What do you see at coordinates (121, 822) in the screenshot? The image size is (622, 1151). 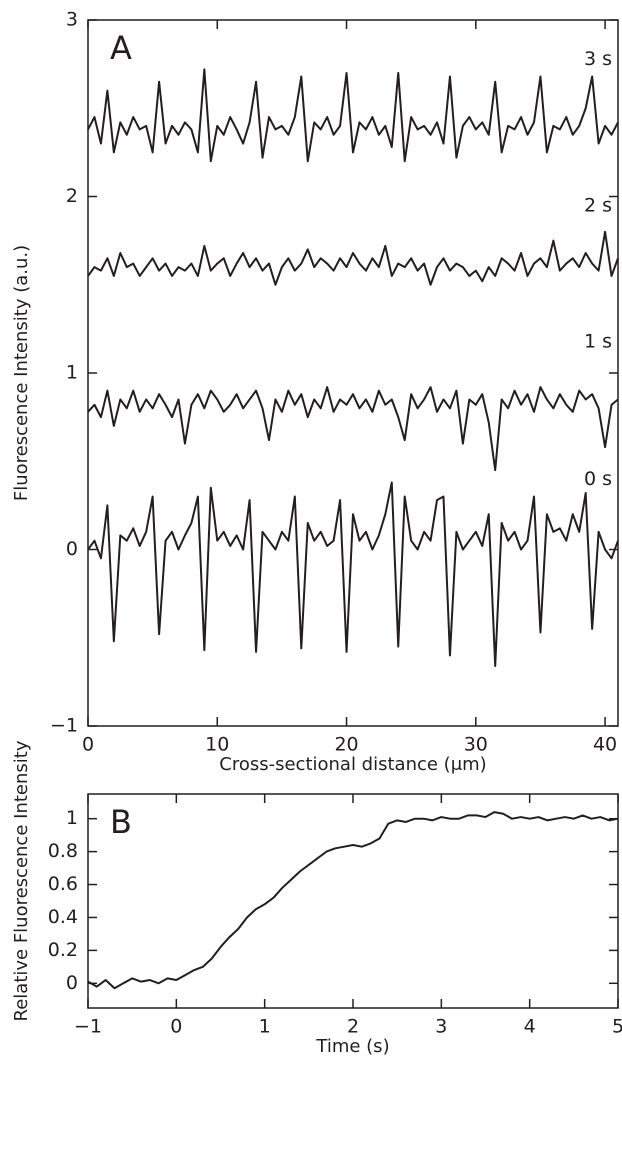 I see `panel-label: B` at bounding box center [121, 822].